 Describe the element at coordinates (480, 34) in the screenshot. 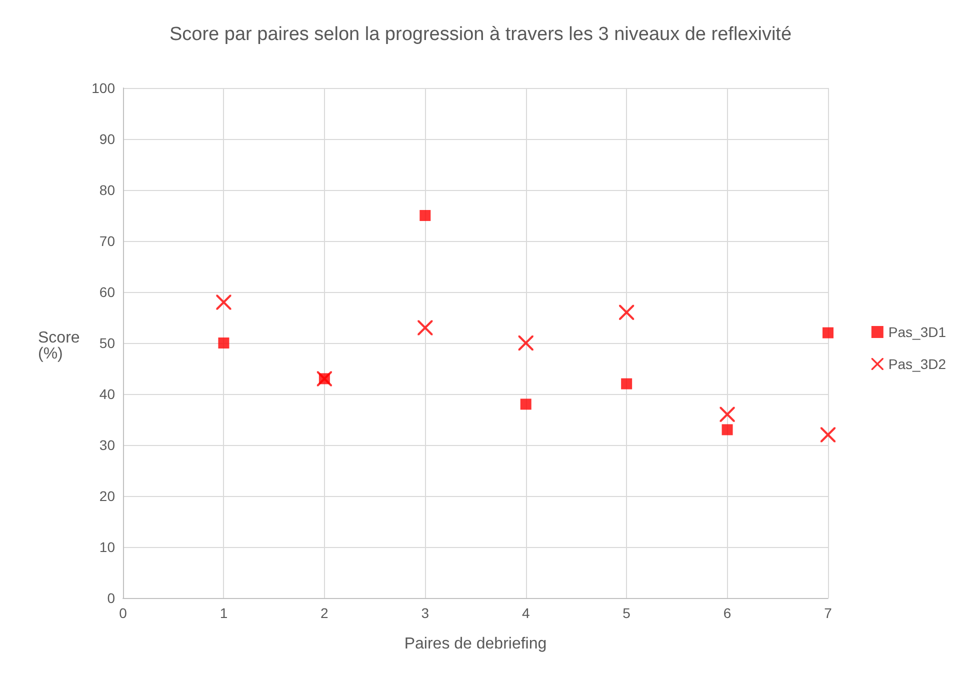

I see `chart-title: Score par paires selon la progression à travers les 3 niveaux de reflexivité` at that location.